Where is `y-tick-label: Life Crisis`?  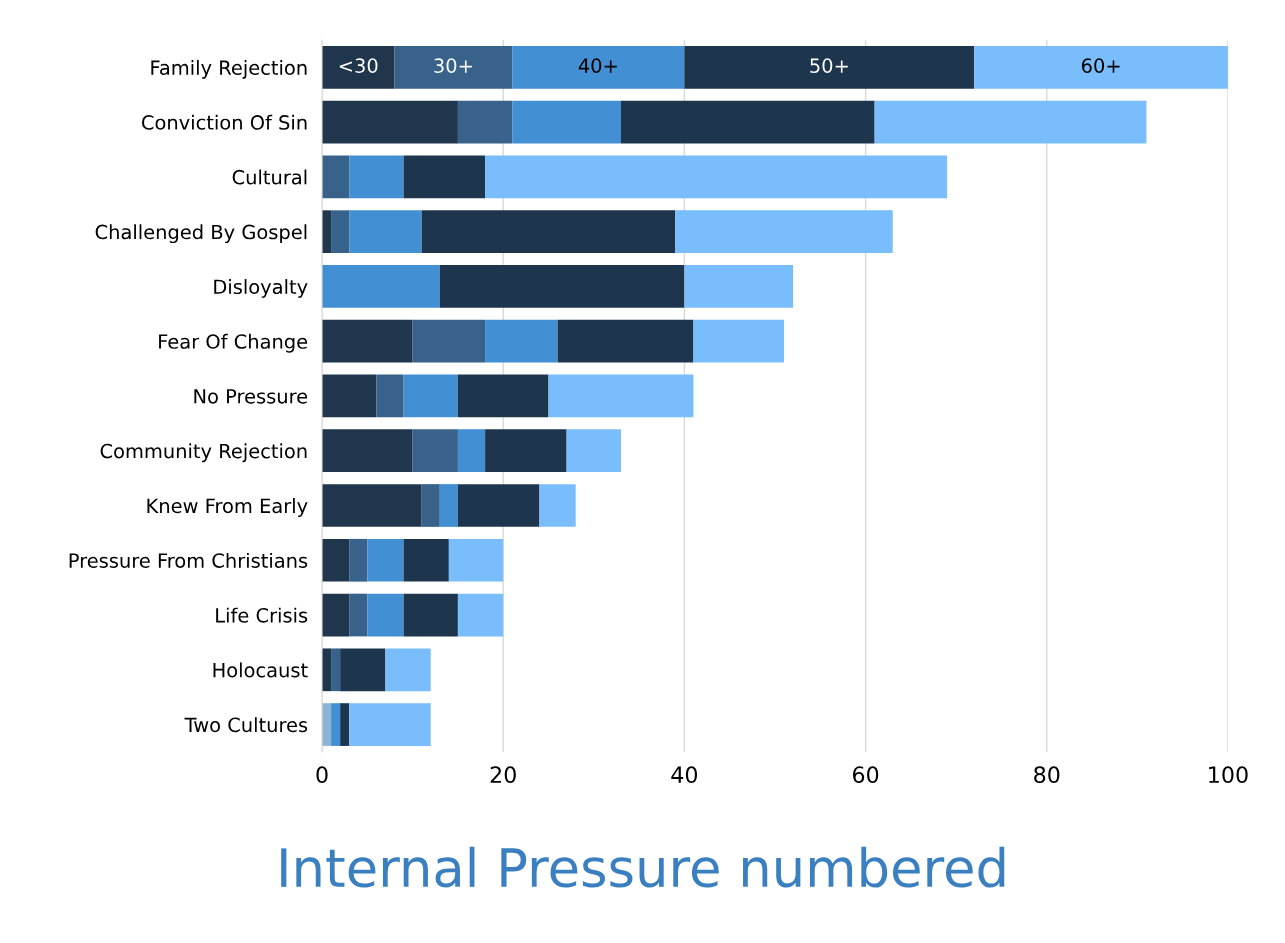
y-tick-label: Life Crisis is located at coordinates (262, 615).